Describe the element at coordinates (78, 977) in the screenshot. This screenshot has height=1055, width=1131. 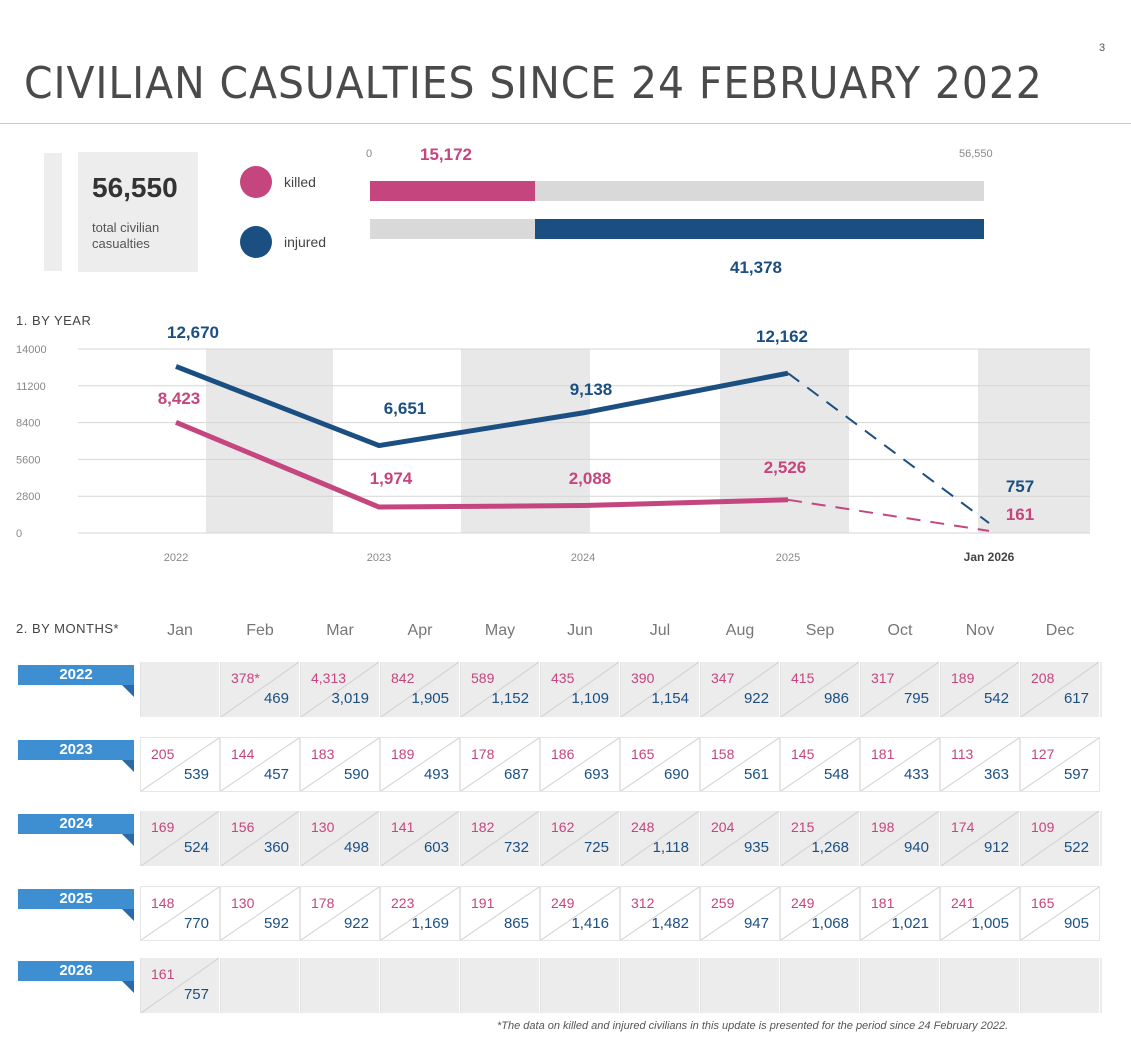
I see `year-ribbon: 2026` at that location.